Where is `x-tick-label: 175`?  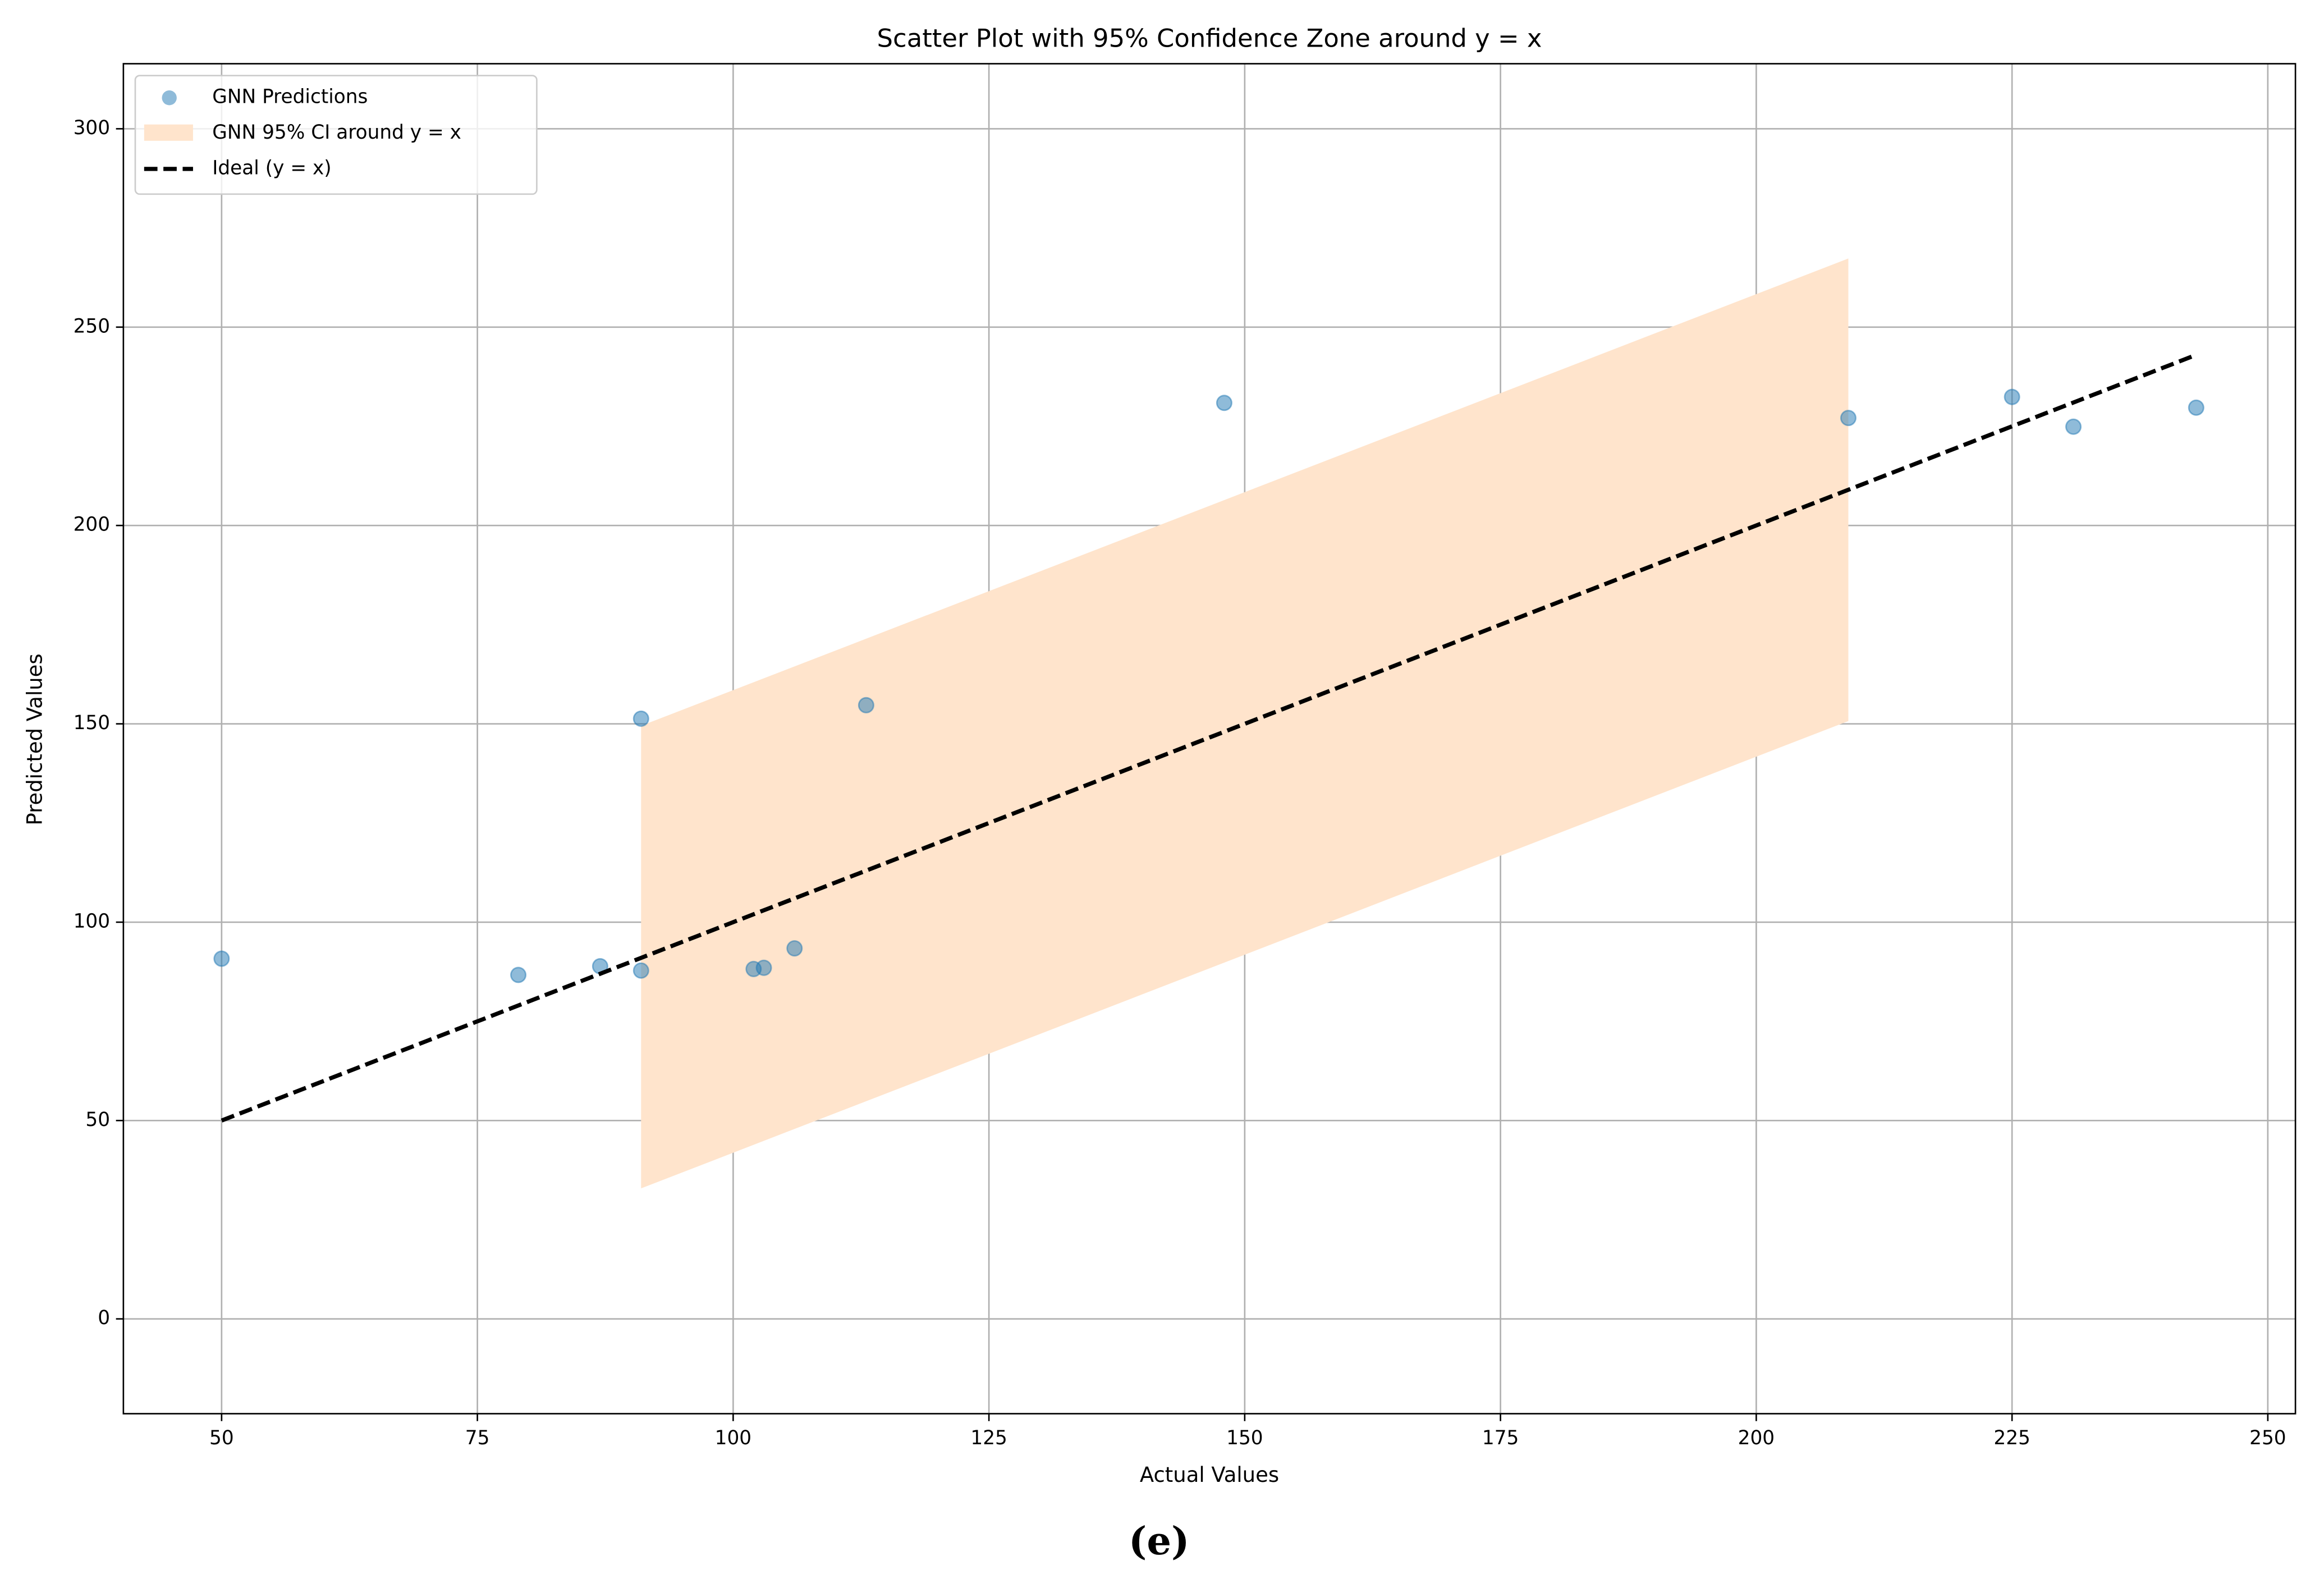
x-tick-label: 175 is located at coordinates (1500, 1438).